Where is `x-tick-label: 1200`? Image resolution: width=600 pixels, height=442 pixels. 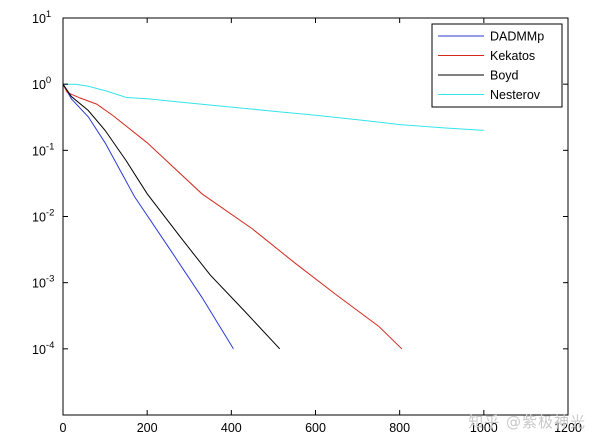
x-tick-label: 1200 is located at coordinates (568, 428).